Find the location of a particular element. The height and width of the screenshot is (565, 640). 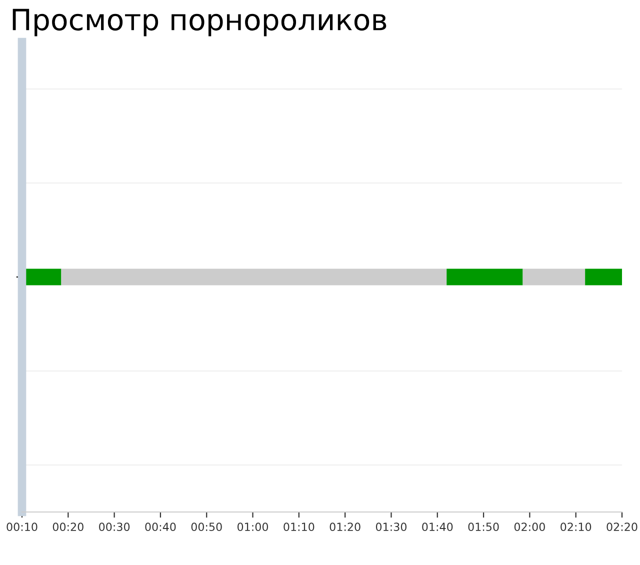

x-tick-label: 02:00 is located at coordinates (529, 527).